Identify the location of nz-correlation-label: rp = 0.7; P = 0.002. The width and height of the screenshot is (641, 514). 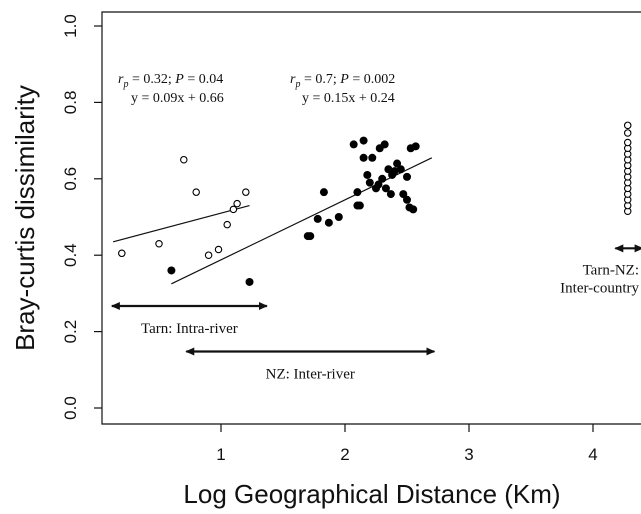
(342, 81).